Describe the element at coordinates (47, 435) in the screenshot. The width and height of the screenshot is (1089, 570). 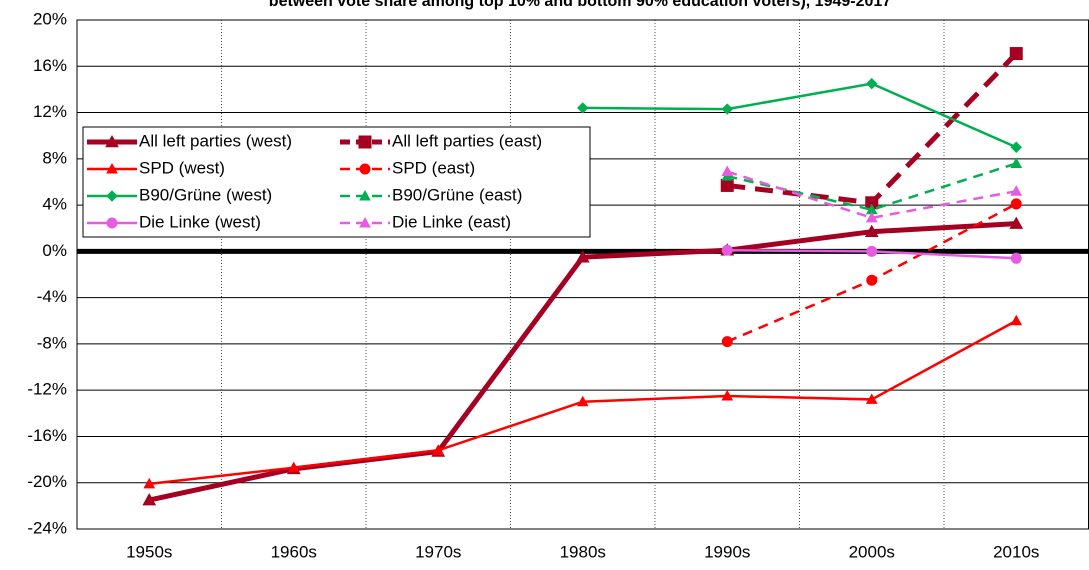
I see `y-tick-label: -16%` at that location.